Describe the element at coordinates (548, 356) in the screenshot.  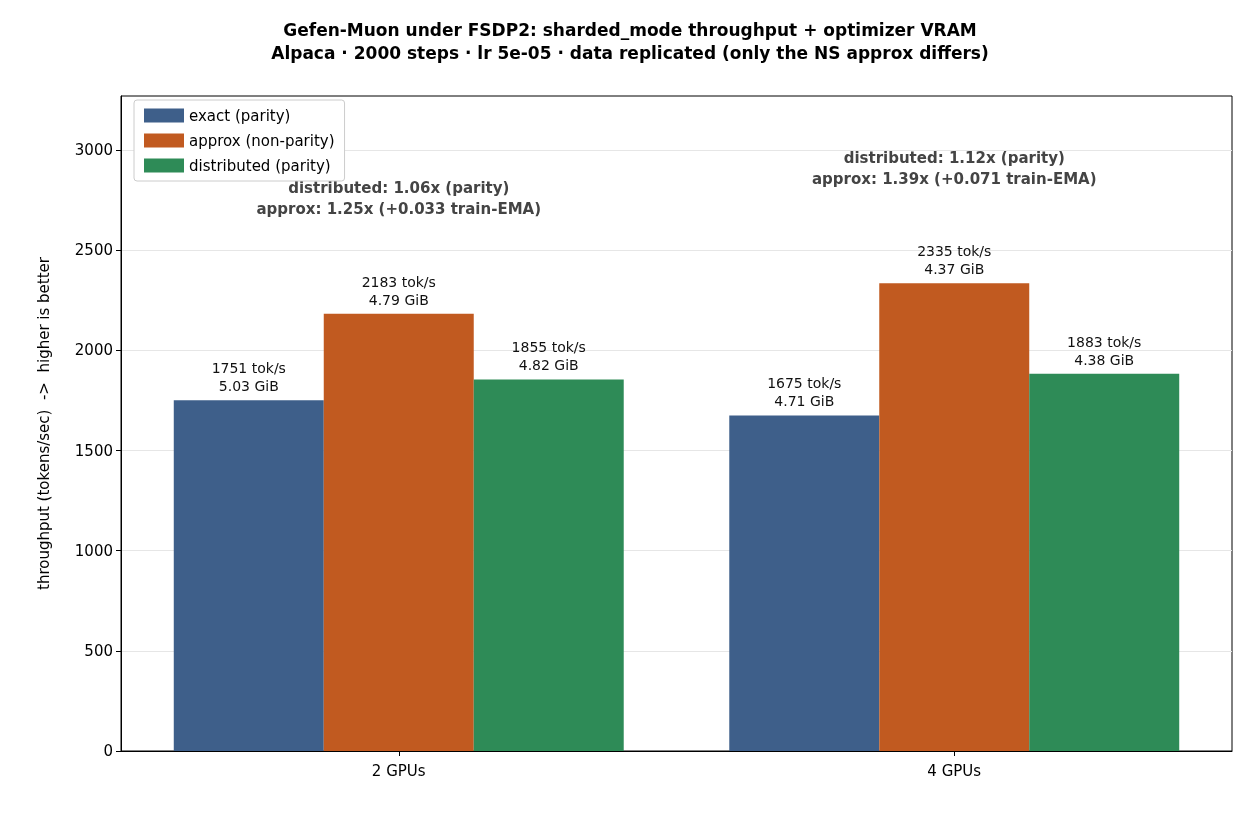
I see `data-label: 1855 tok/s 4.82 GiB` at that location.